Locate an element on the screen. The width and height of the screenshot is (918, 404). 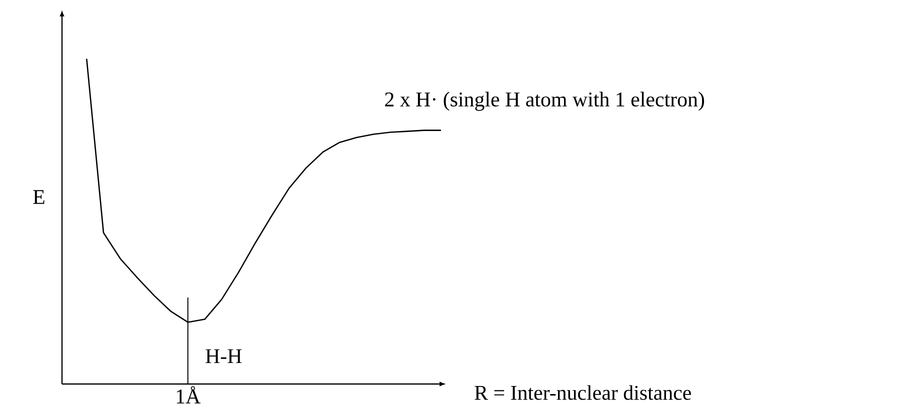
text: 1Å is located at coordinates (188, 395).